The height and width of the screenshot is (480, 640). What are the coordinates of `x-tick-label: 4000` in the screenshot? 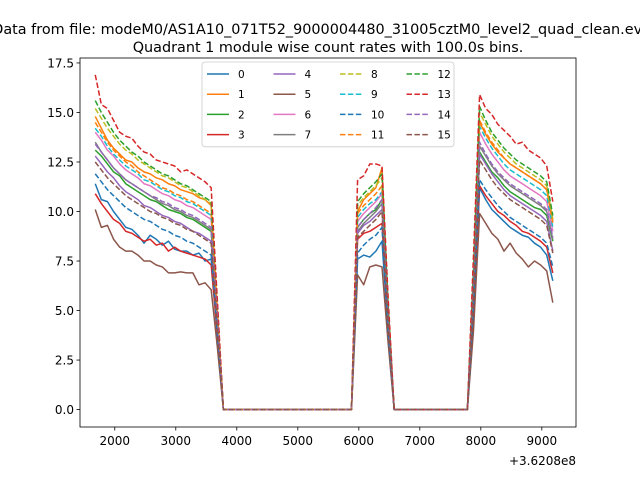 It's located at (237, 441).